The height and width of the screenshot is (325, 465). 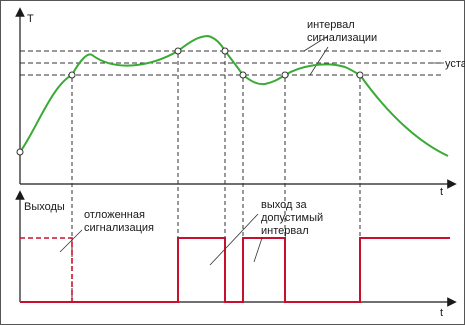 I want to click on out-of-range-label-line1: выход за, so click(x=284, y=205).